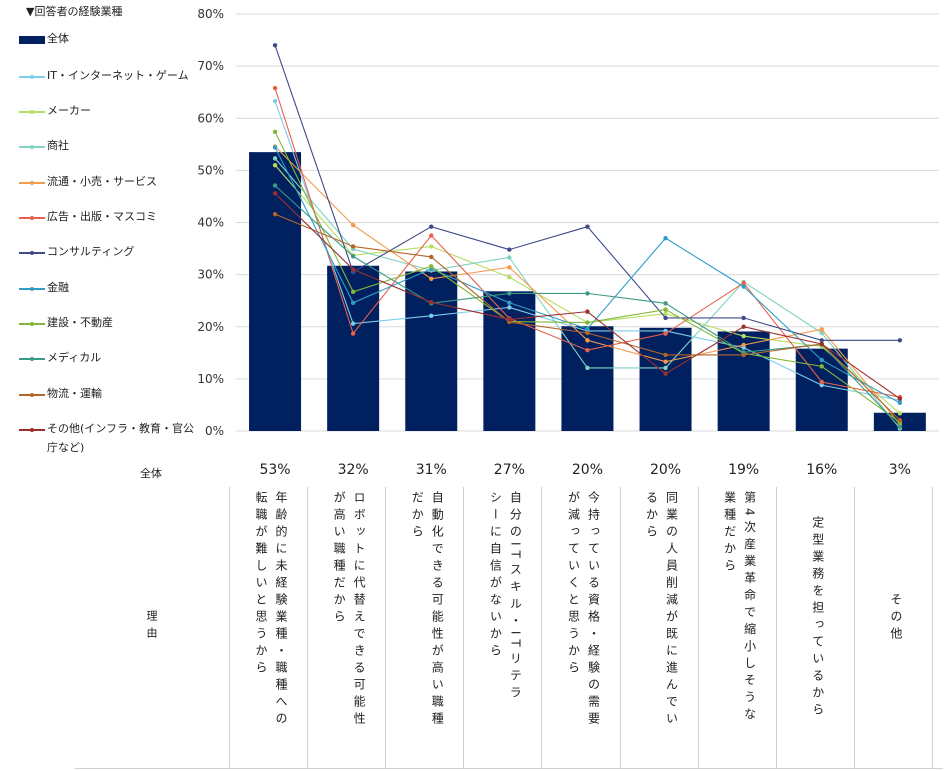 This screenshot has width=945, height=771. I want to click on overall-percent-cell: 32%, so click(353, 470).